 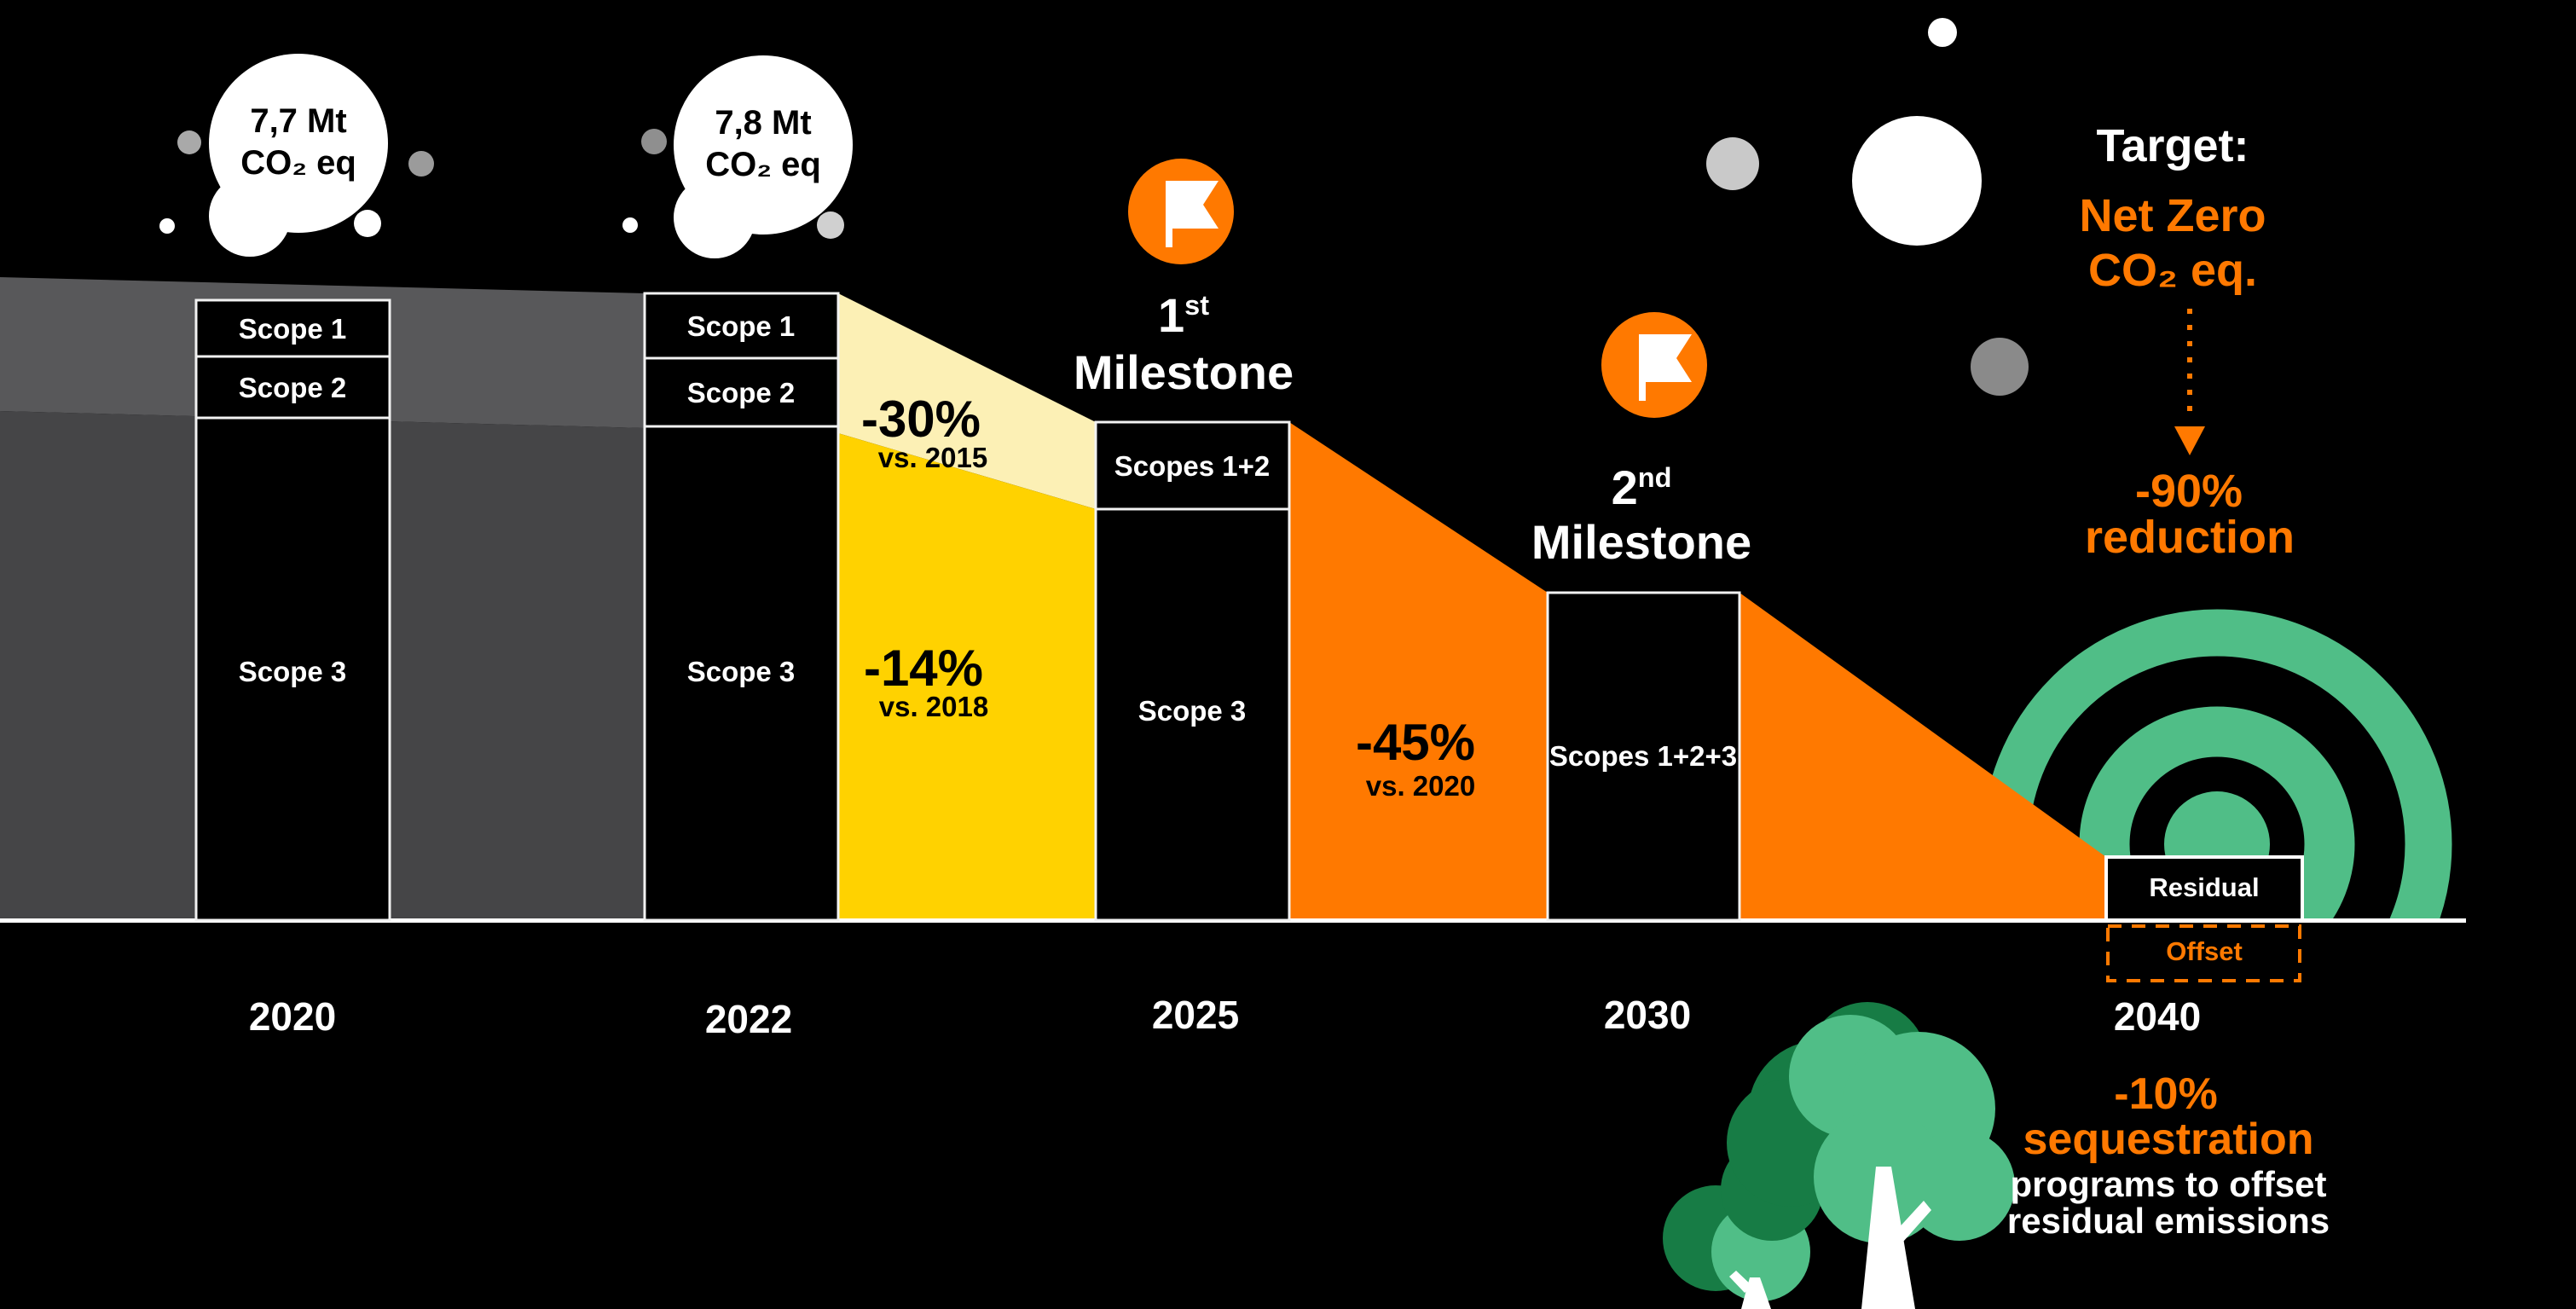 What do you see at coordinates (1192, 710) in the screenshot?
I see `bar-2025-scope3-label: Scope 3` at bounding box center [1192, 710].